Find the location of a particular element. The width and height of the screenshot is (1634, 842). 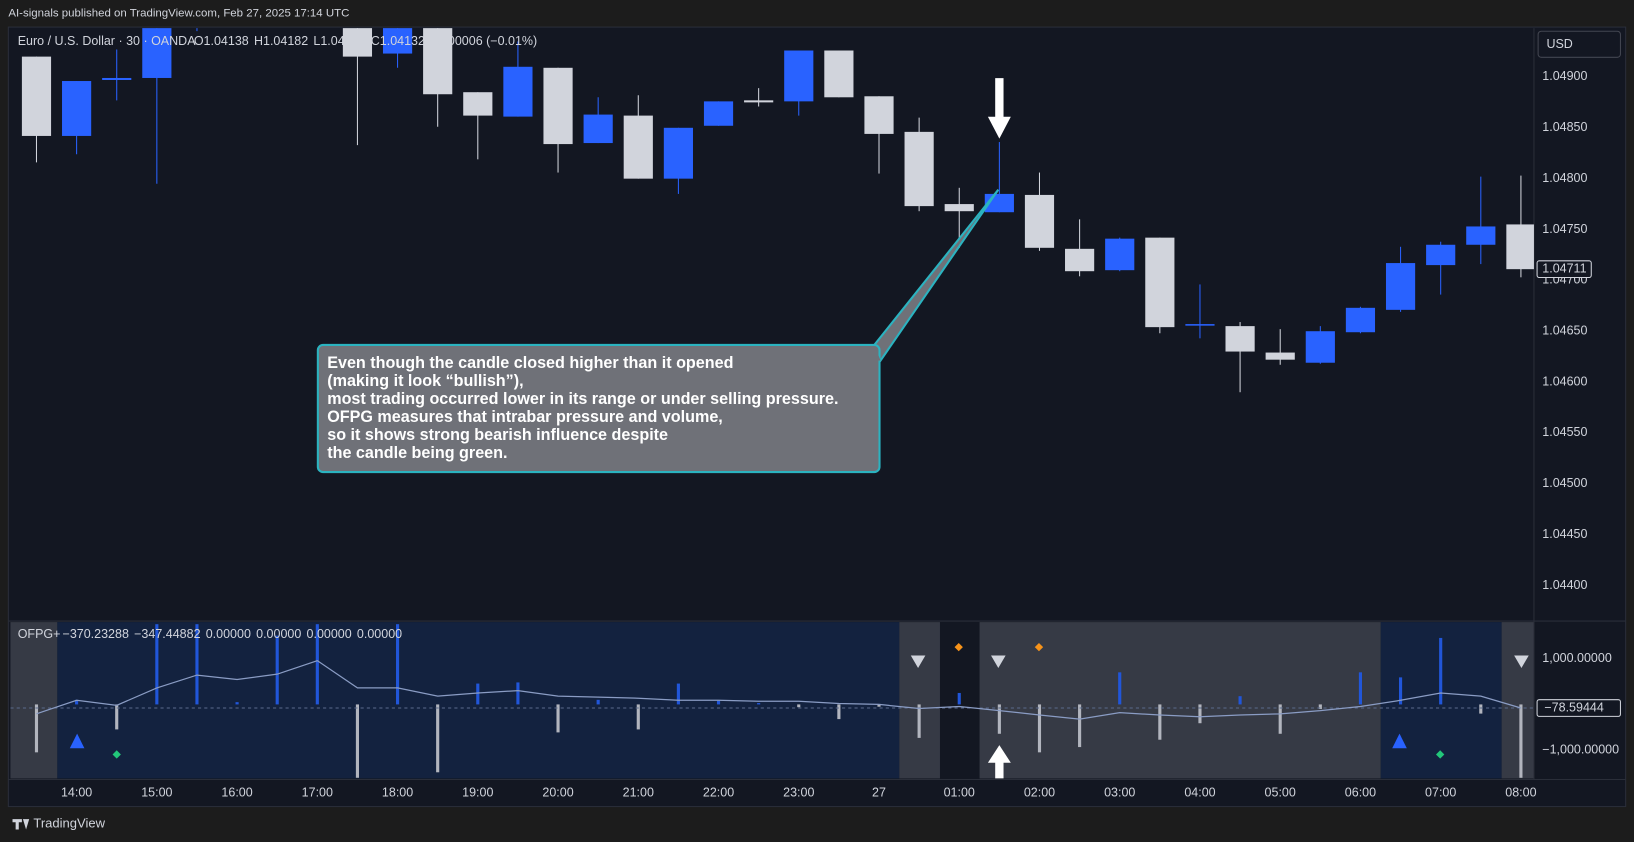

arrow-up is located at coordinates (999, 762).